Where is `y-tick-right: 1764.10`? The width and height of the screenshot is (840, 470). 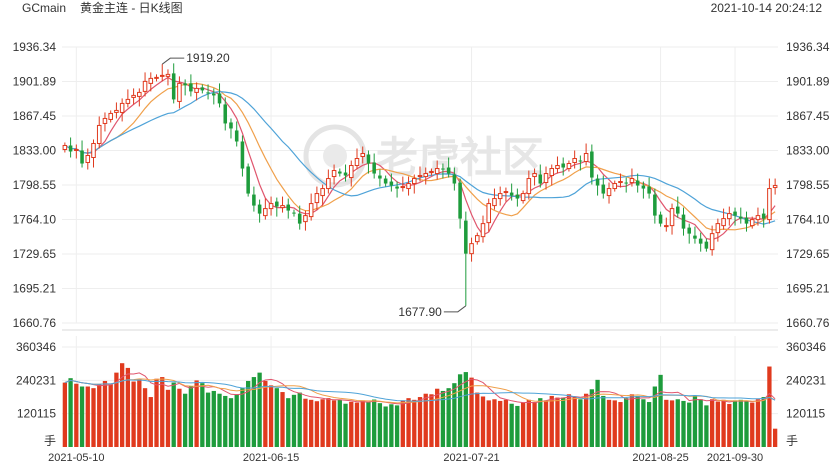 y-tick-right: 1764.10 is located at coordinates (808, 220).